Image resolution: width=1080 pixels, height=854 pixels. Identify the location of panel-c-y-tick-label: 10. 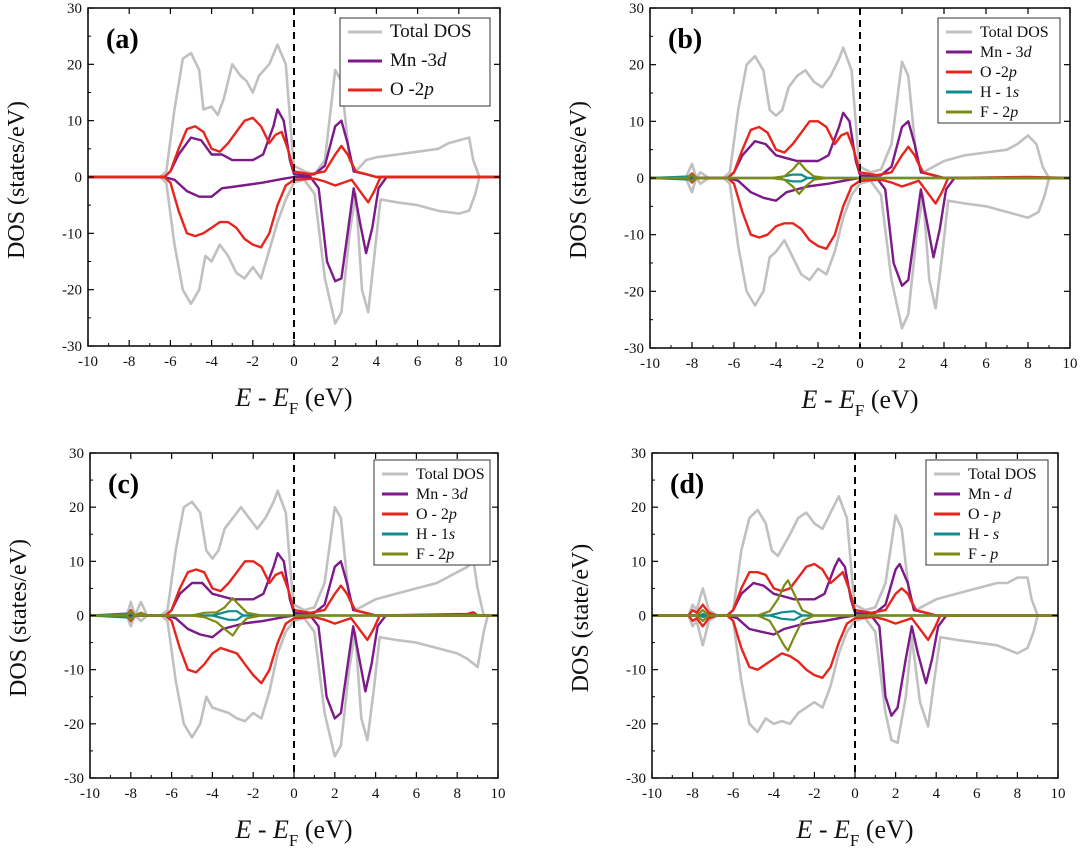
(76, 562).